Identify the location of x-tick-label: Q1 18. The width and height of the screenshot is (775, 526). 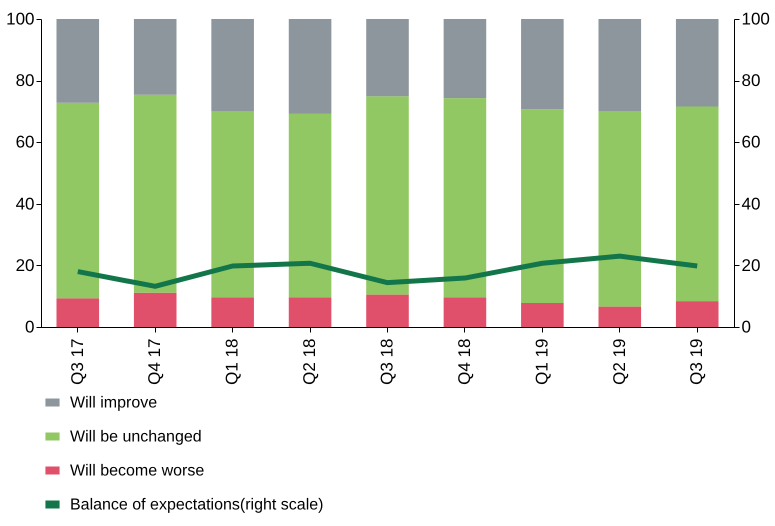
(232, 361).